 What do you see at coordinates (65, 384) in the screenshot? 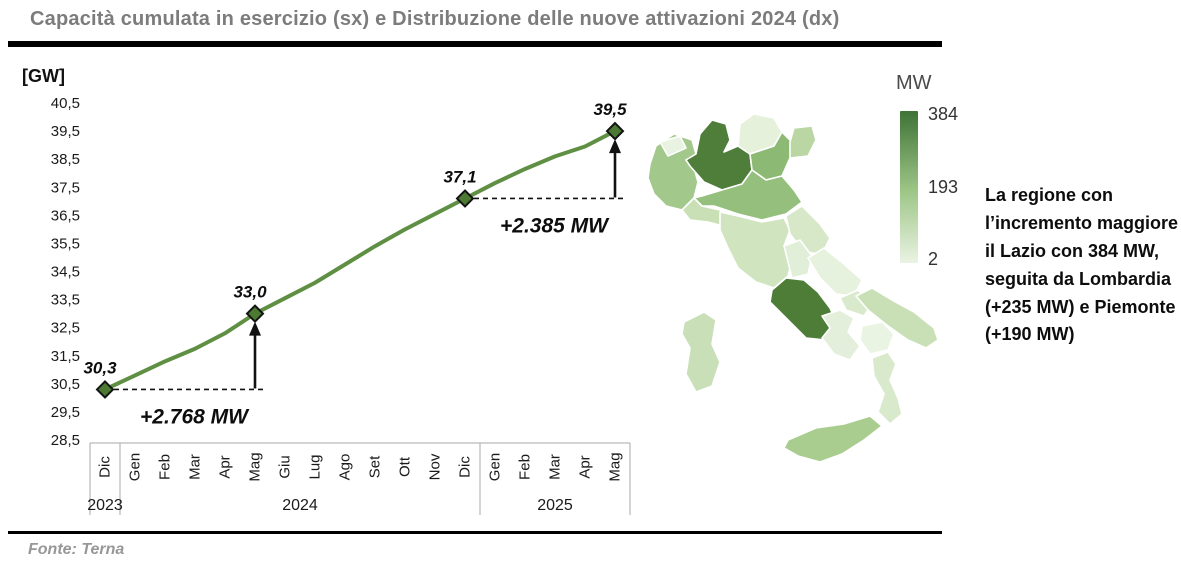
I see `svg-text: 30,5` at bounding box center [65, 384].